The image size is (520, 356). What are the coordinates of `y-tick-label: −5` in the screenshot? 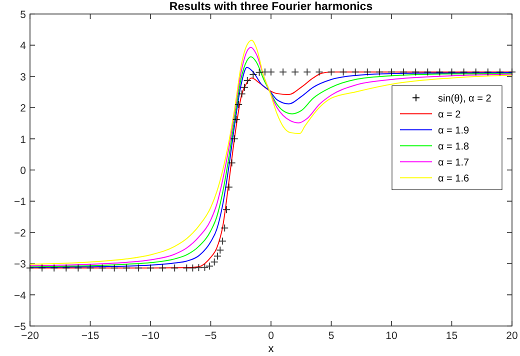 It's located at (20, 327).